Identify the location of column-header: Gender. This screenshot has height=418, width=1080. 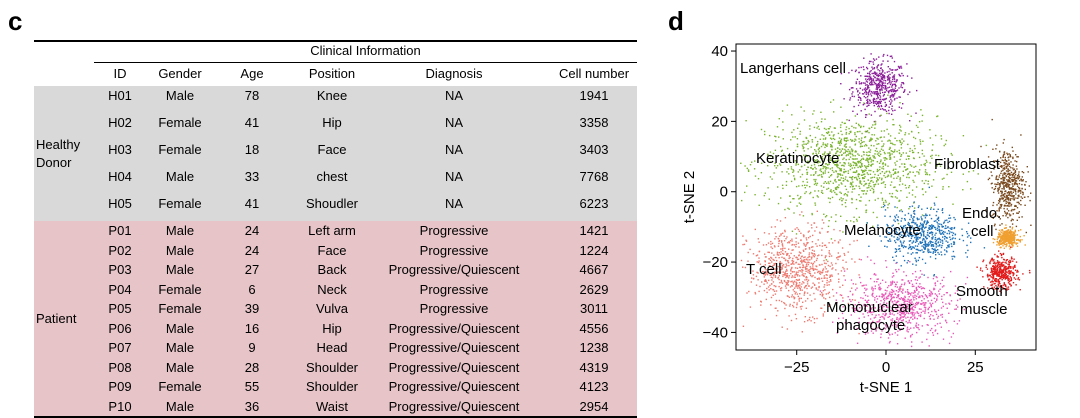
(180, 74).